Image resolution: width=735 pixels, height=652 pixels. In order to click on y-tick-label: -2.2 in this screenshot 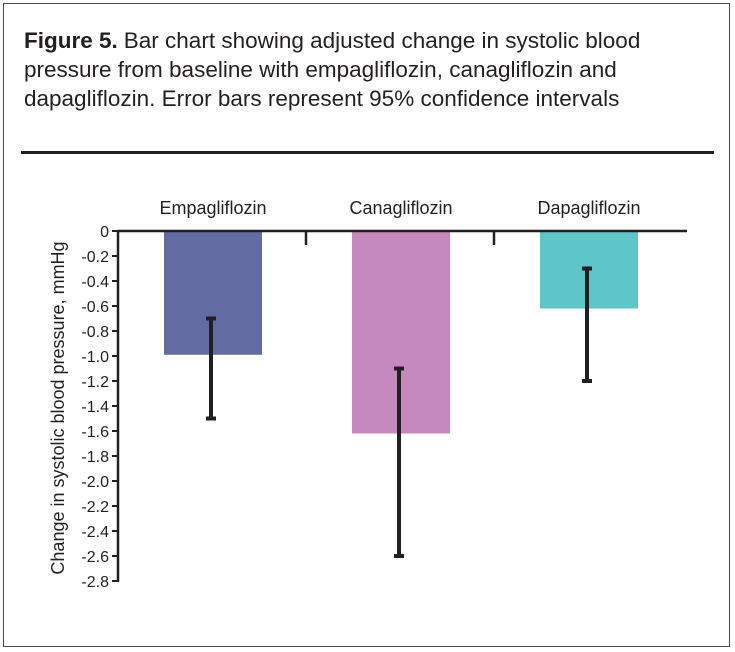, I will do `click(95, 507)`.